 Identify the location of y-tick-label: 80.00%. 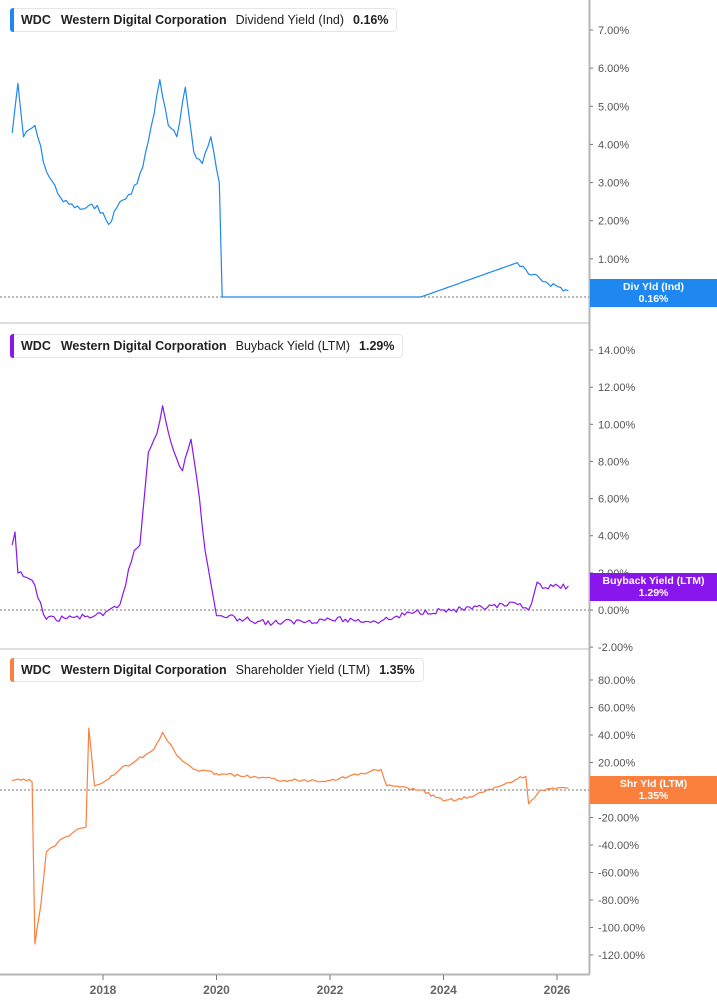
(617, 681).